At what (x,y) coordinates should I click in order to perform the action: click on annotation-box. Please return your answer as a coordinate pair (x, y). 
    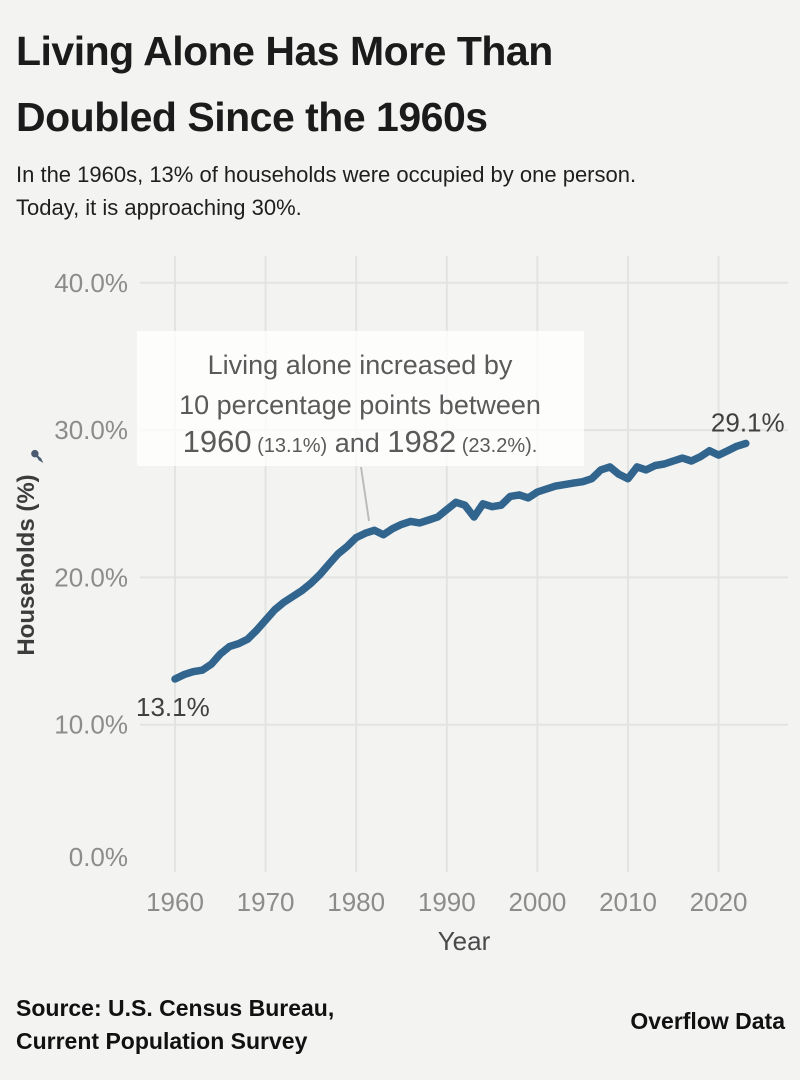
    Looking at the image, I should click on (360, 398).